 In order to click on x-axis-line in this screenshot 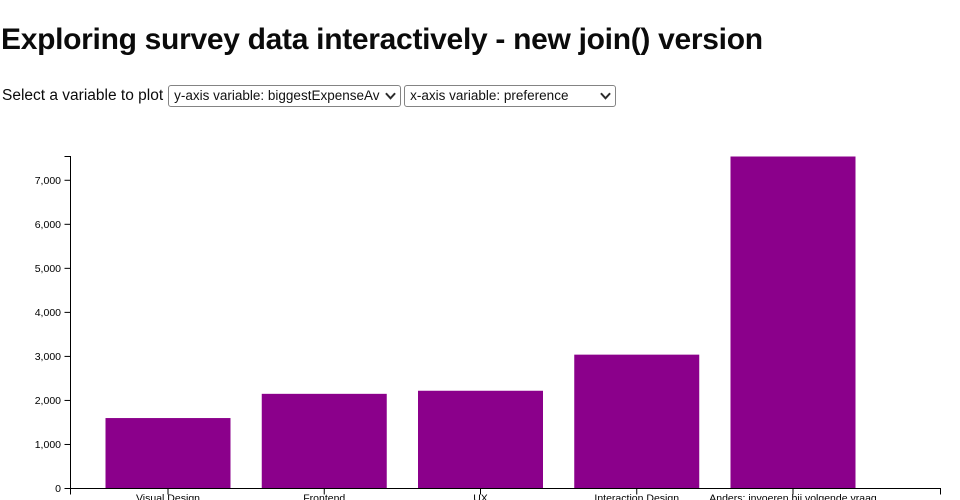, I will do `click(505, 491)`.